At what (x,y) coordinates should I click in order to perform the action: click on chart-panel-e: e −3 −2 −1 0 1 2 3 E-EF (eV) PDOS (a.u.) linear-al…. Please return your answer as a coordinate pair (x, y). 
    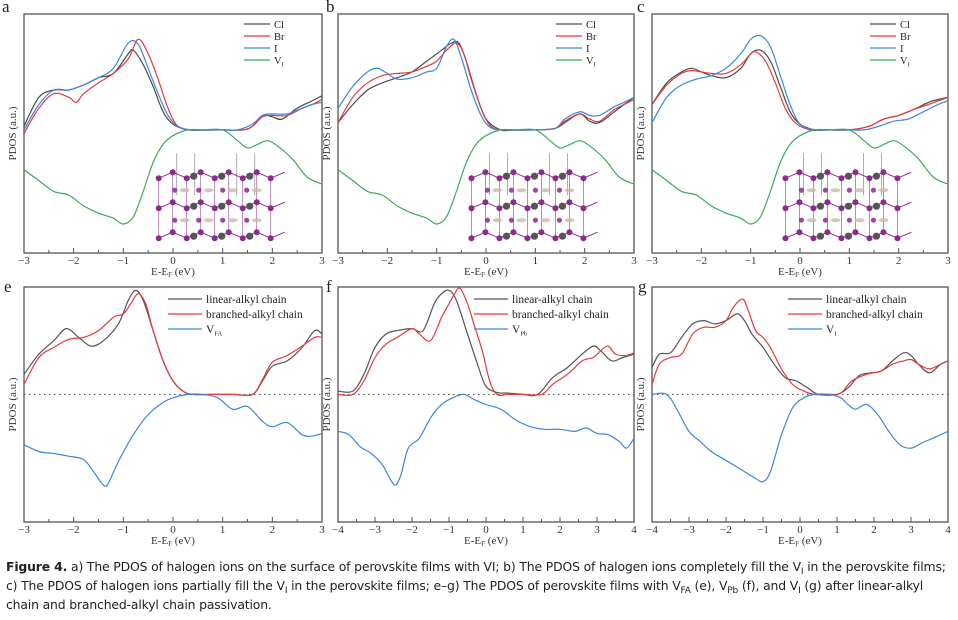
    Looking at the image, I should click on (164, 412).